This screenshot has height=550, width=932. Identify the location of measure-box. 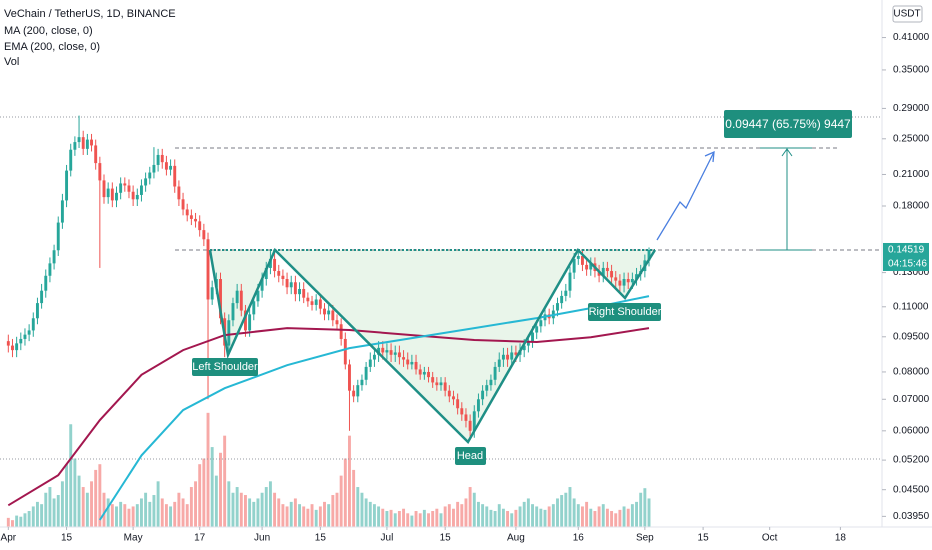
(788, 124).